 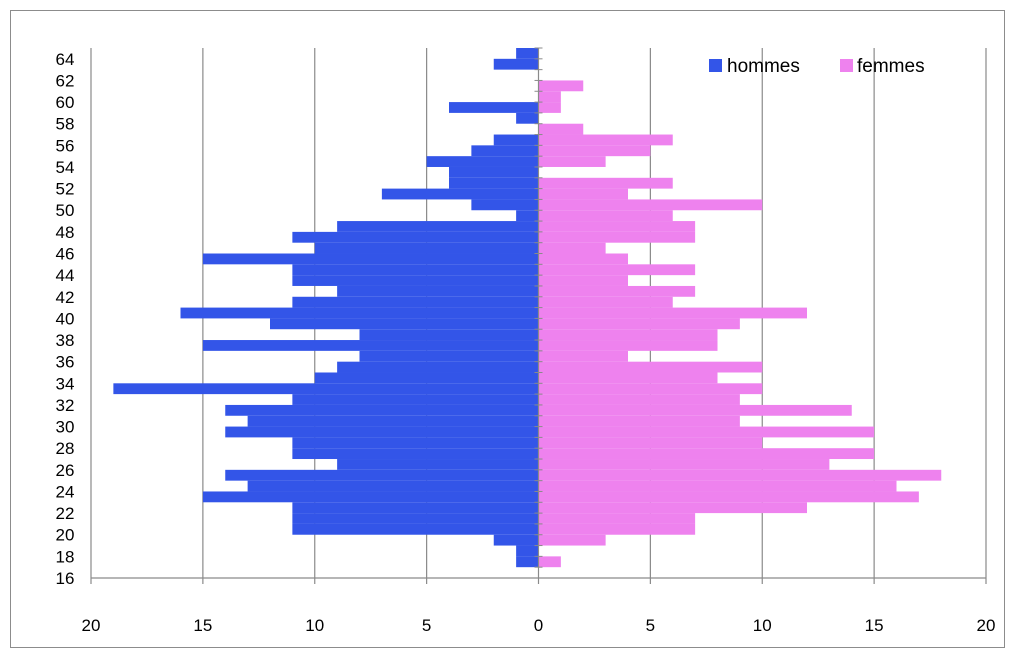 I want to click on y-tick-label-58: 58, so click(x=65, y=124).